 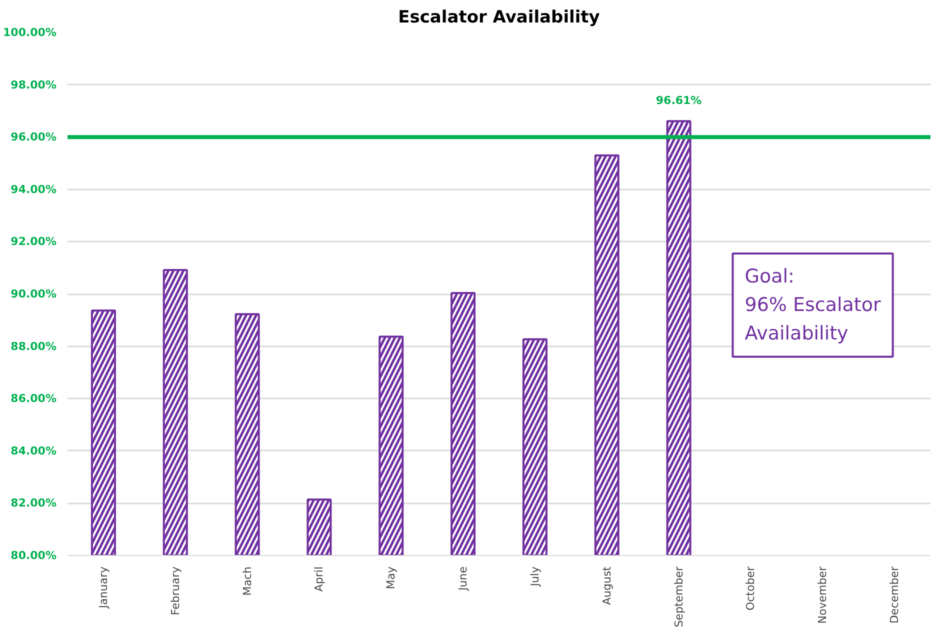 What do you see at coordinates (812, 305) in the screenshot?
I see `annotation: Goal: 96% Escalator Availability` at bounding box center [812, 305].